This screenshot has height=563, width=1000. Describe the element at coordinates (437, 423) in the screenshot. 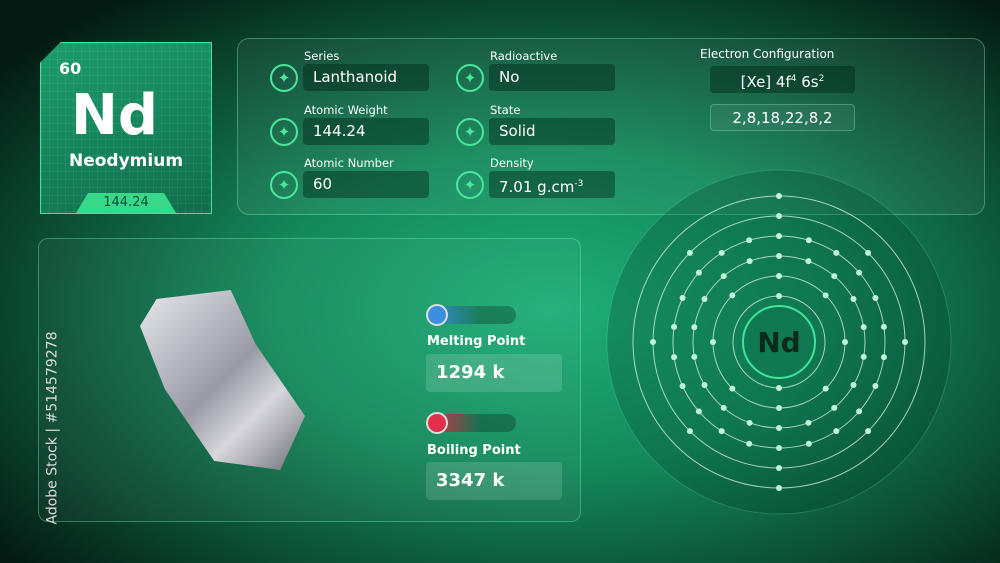

I see `thermometer-hot-icon` at that location.